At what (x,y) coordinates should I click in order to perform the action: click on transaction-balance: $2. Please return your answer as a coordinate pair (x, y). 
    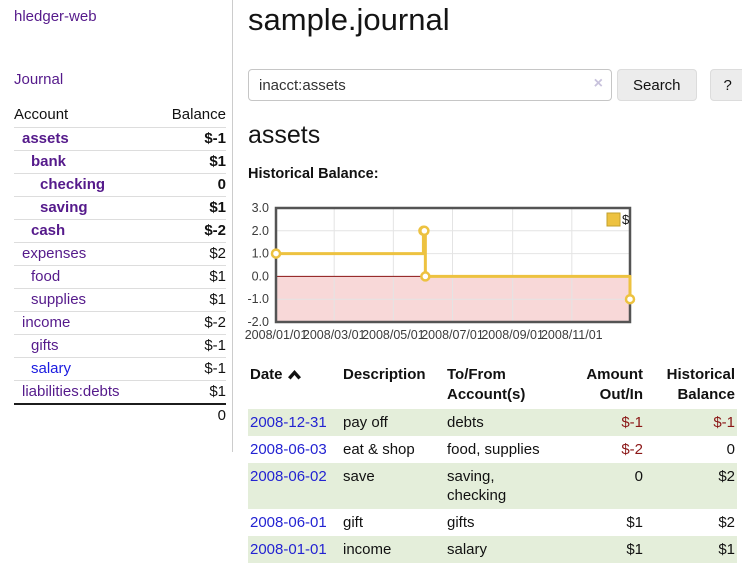
    Looking at the image, I should click on (726, 522).